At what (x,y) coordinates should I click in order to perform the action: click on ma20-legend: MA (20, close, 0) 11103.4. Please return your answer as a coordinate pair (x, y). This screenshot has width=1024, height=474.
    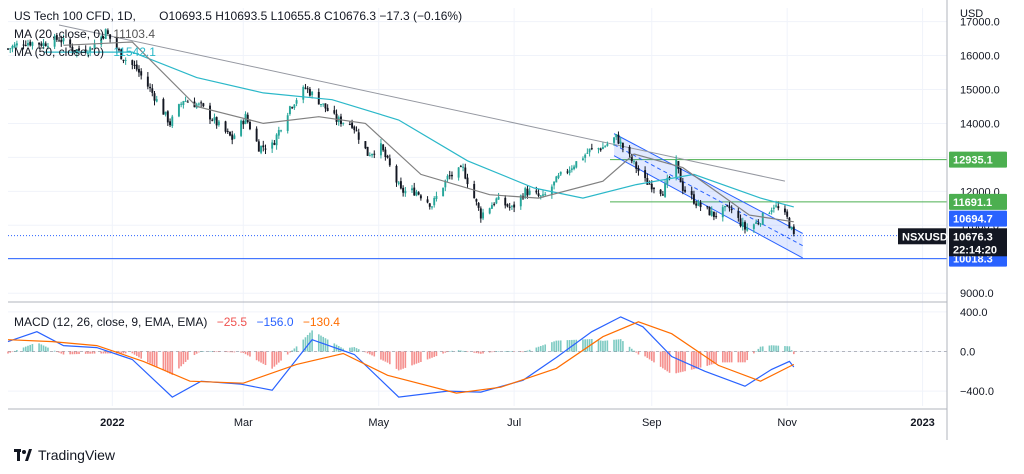
    Looking at the image, I should click on (87, 34).